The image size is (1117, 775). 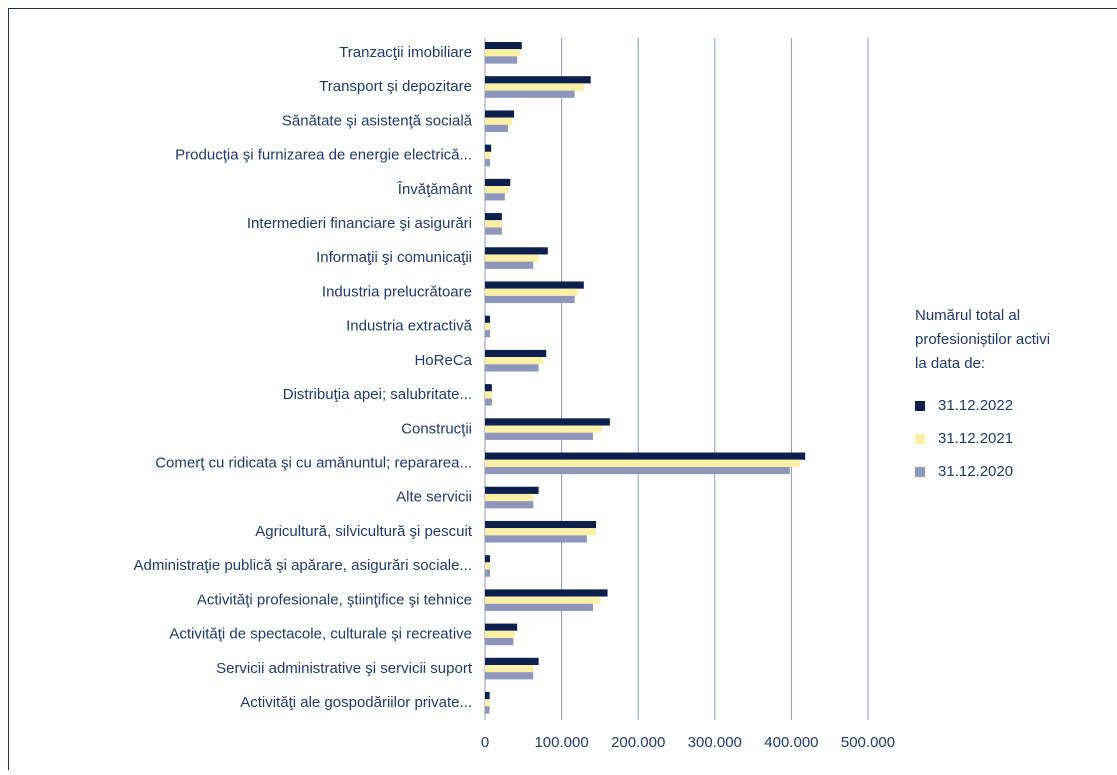 I want to click on y-tick-label: Informaţii şi comunicaţii, so click(x=394, y=257).